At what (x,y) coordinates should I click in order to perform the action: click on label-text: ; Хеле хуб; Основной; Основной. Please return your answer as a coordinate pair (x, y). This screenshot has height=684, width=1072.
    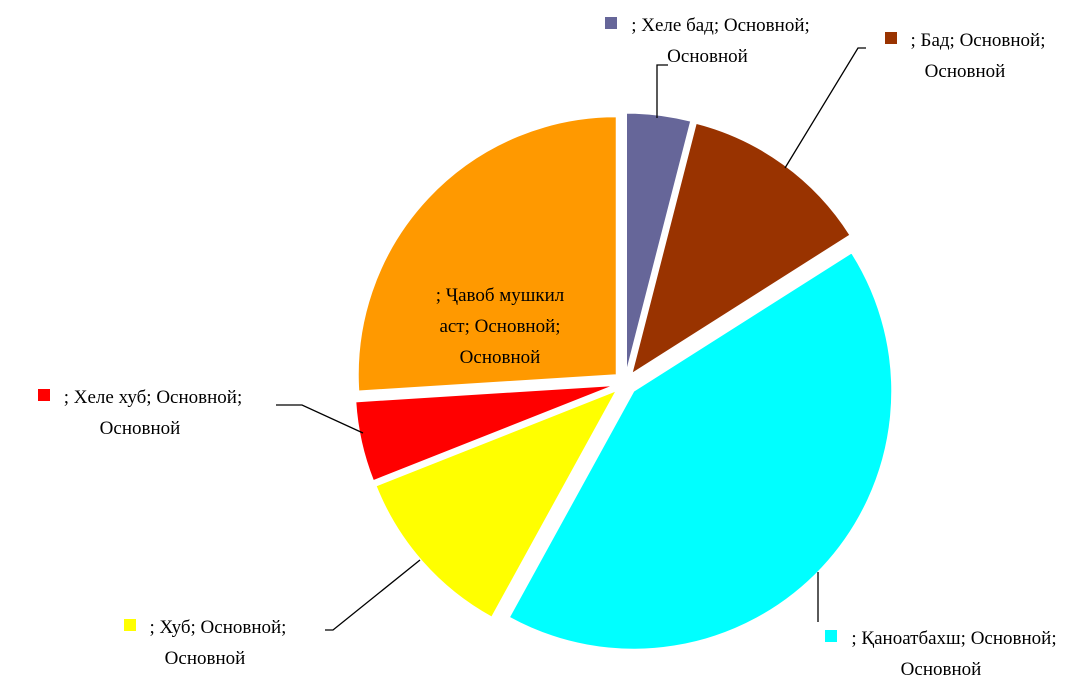
    Looking at the image, I should click on (153, 413).